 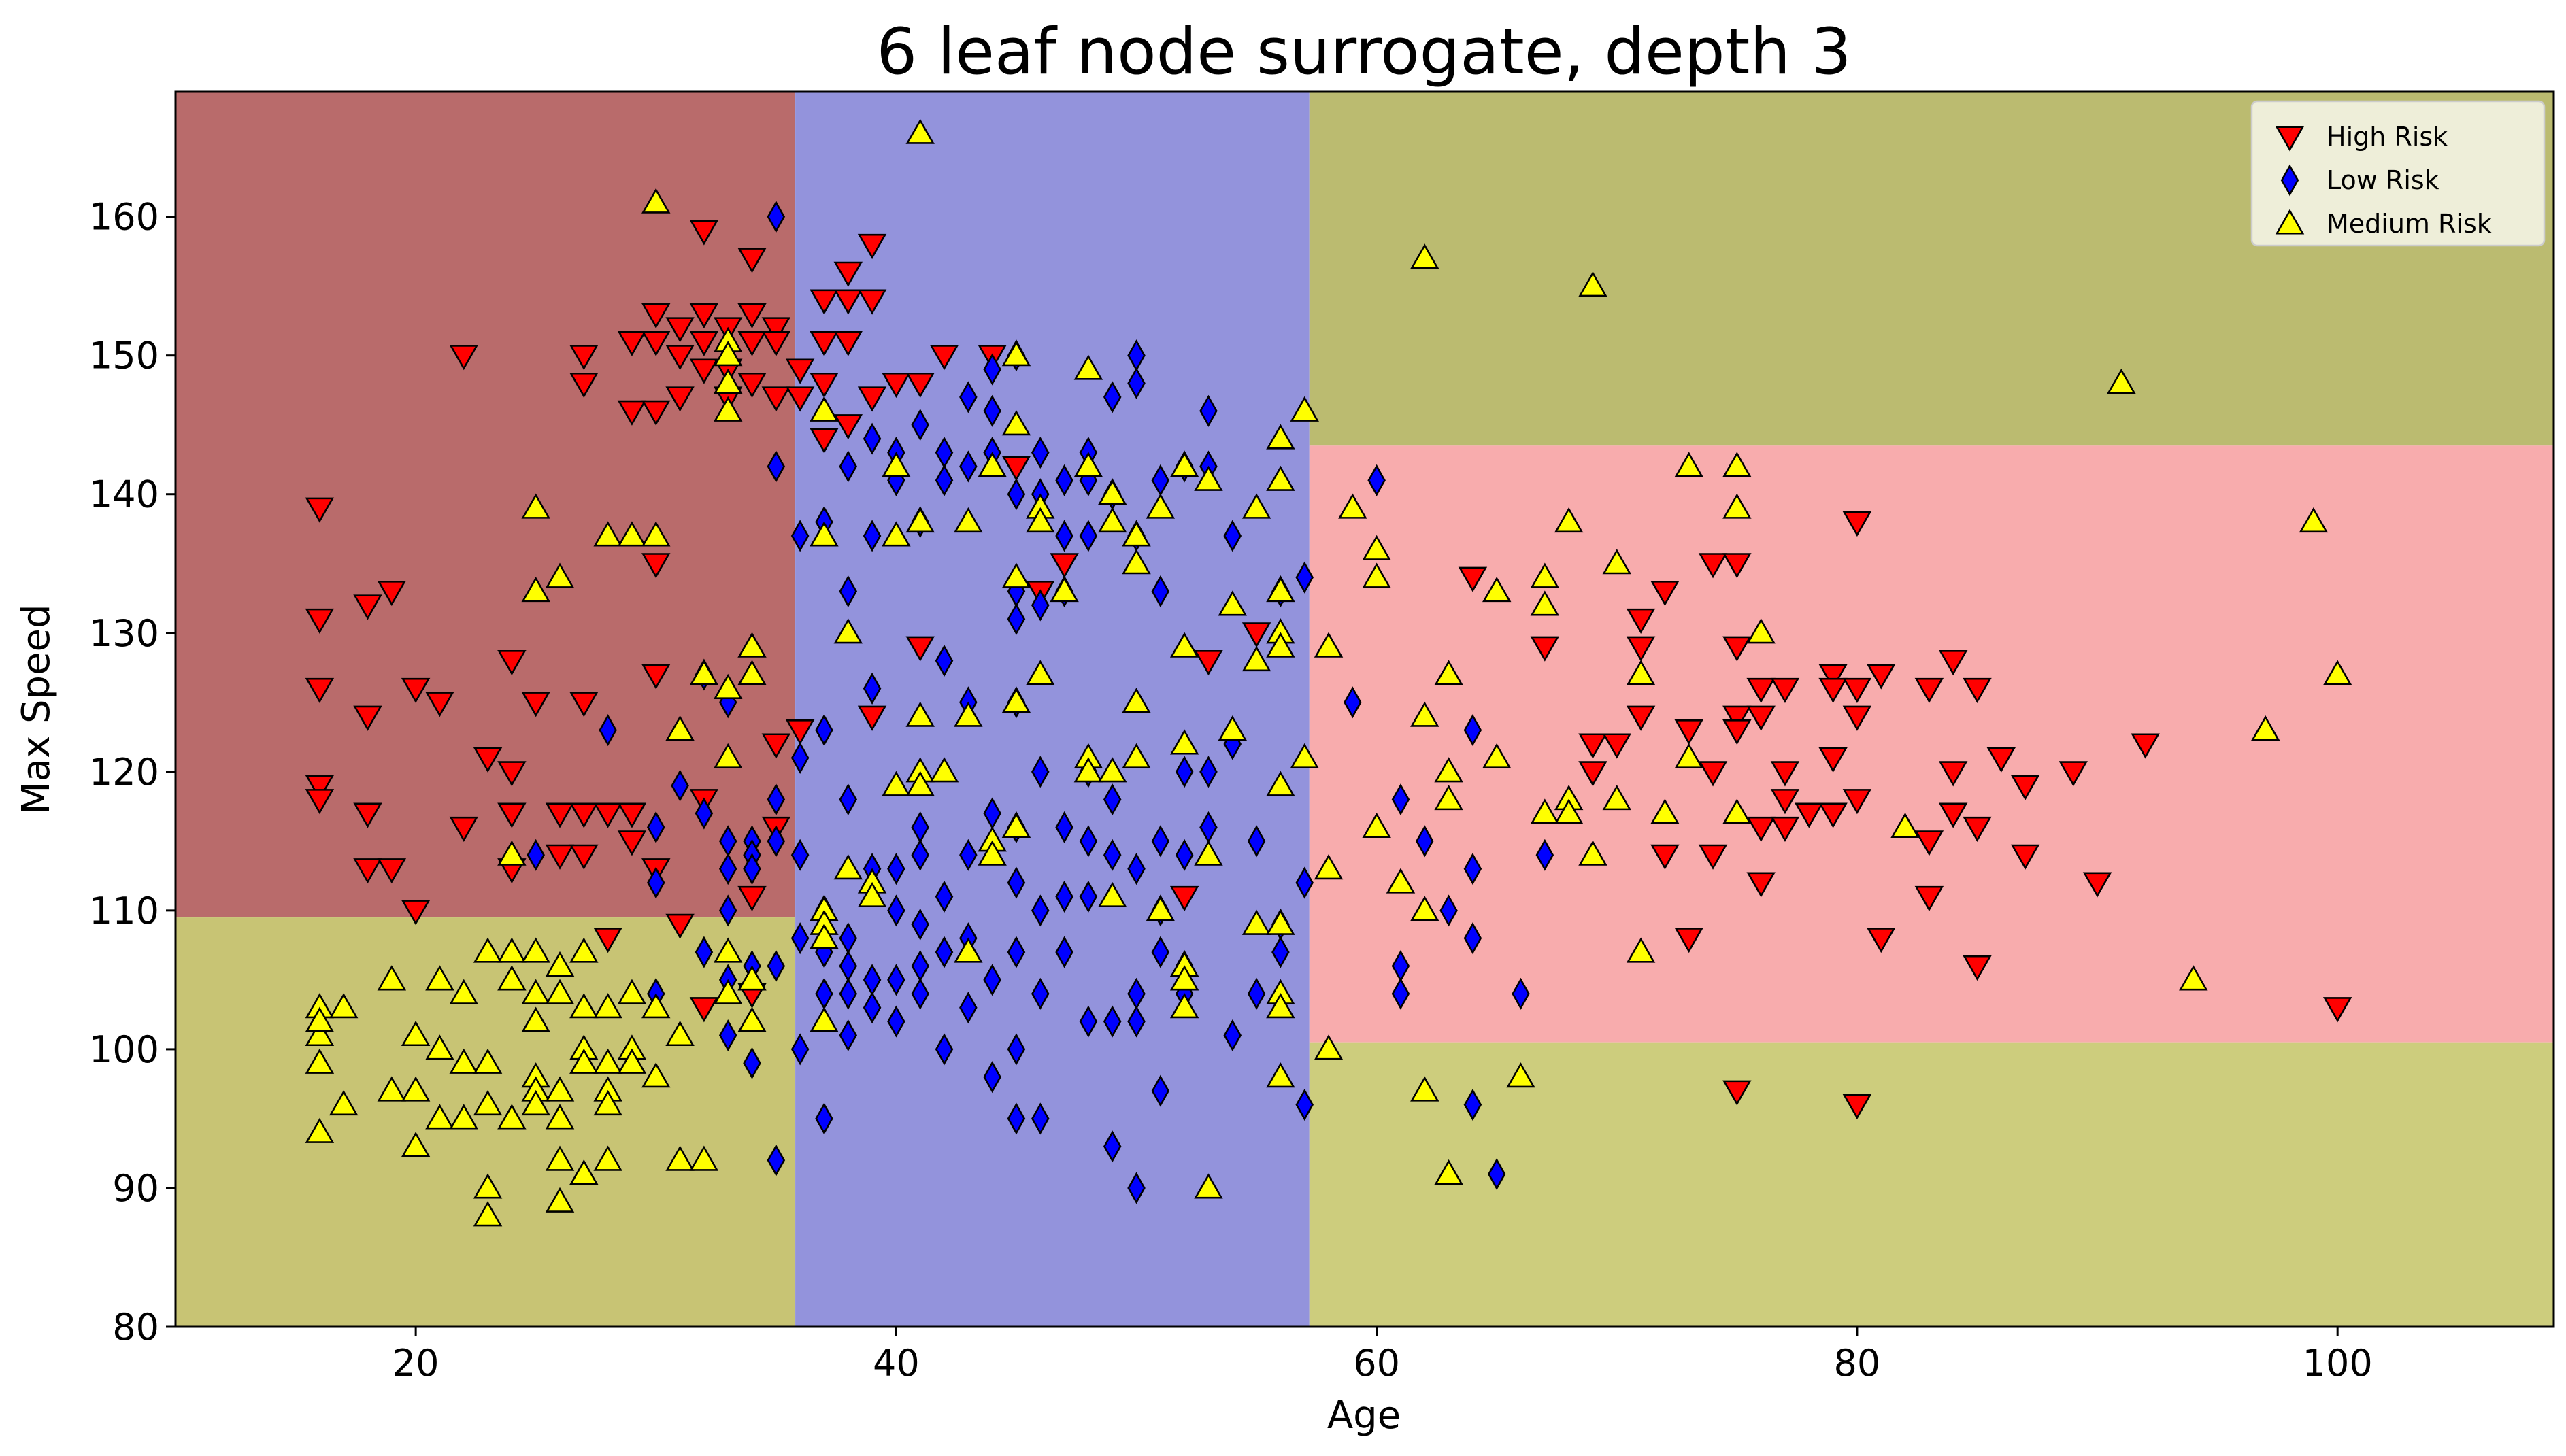 What do you see at coordinates (36, 709) in the screenshot?
I see `y-axis-label: Max Speed` at bounding box center [36, 709].